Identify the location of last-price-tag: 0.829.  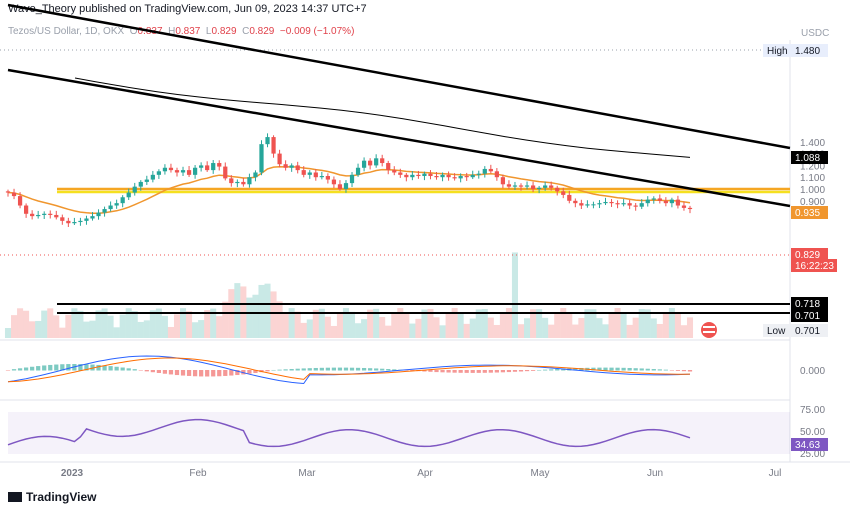
(807, 255).